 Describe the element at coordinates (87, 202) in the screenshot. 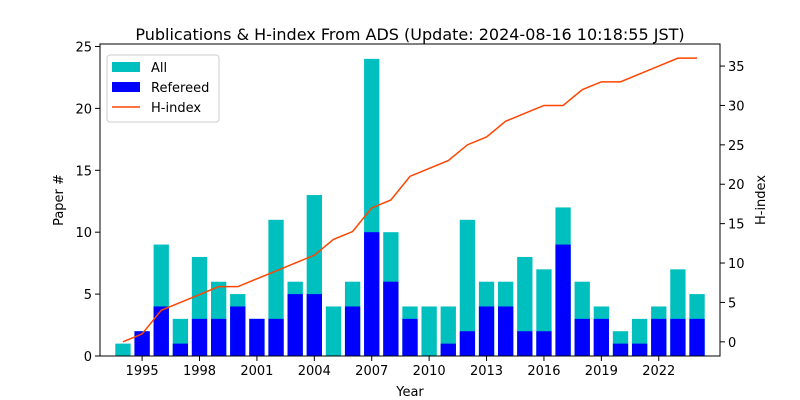

I see `y-axis-left: 0 5 10 15 20 25` at that location.